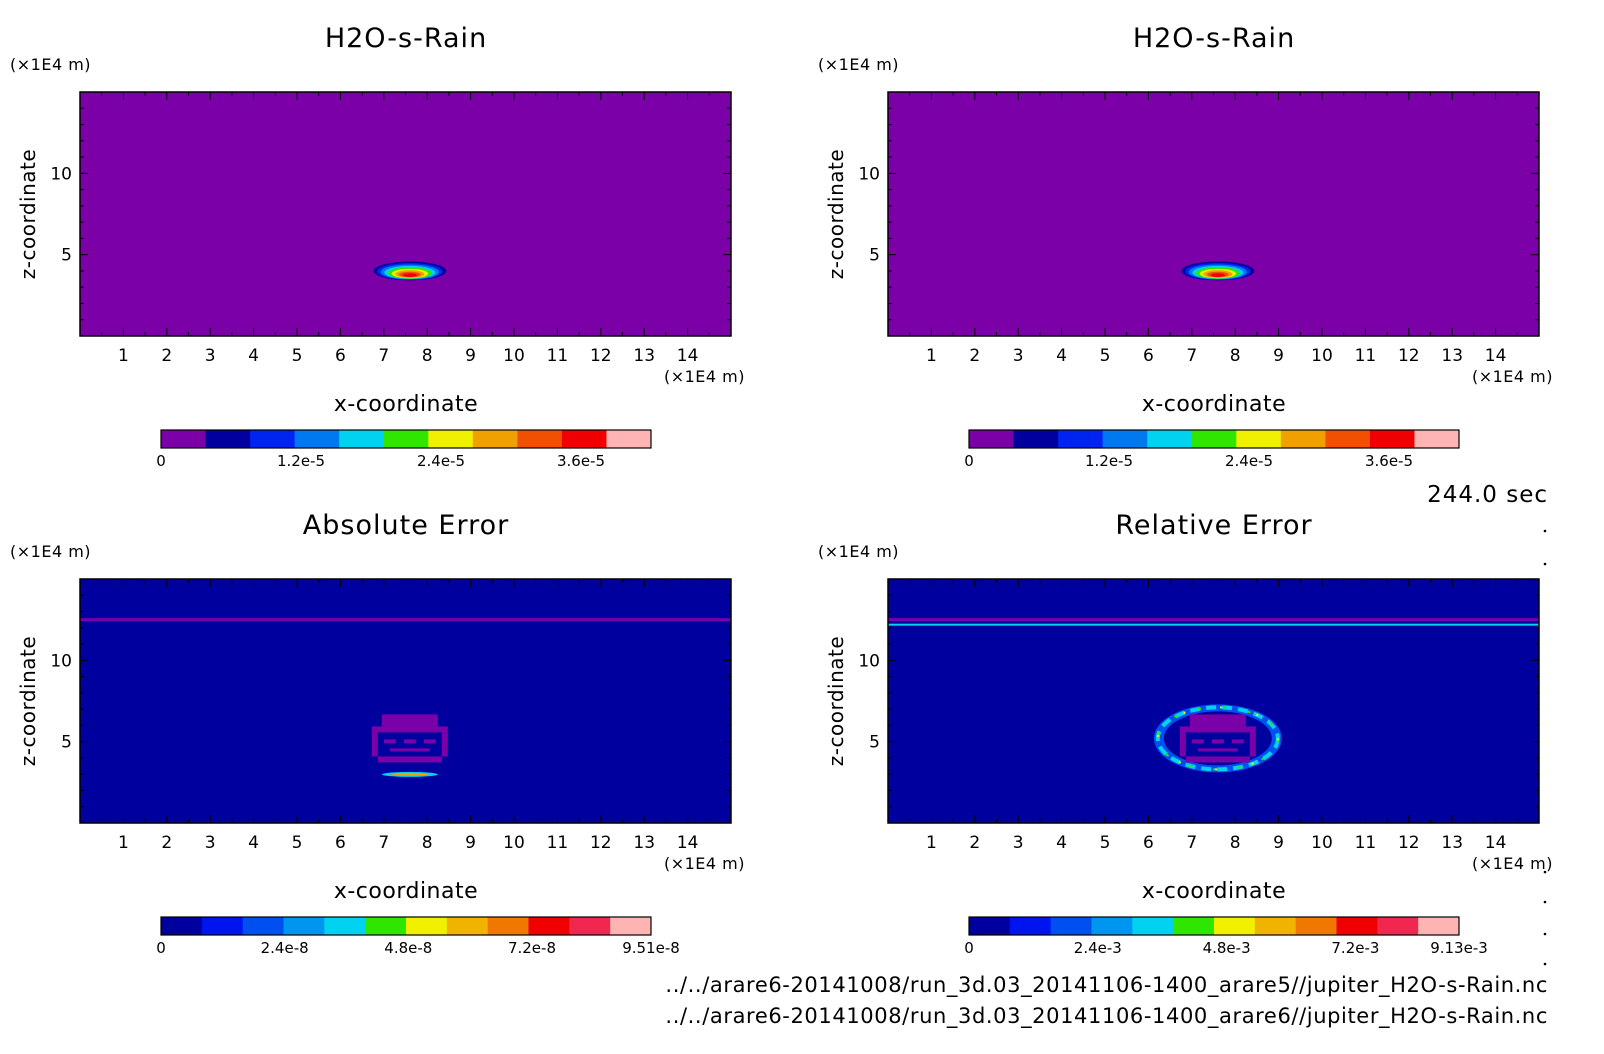 The image size is (1604, 1054). Describe the element at coordinates (210, 843) in the screenshot. I see `x-tick-label: 3` at that location.